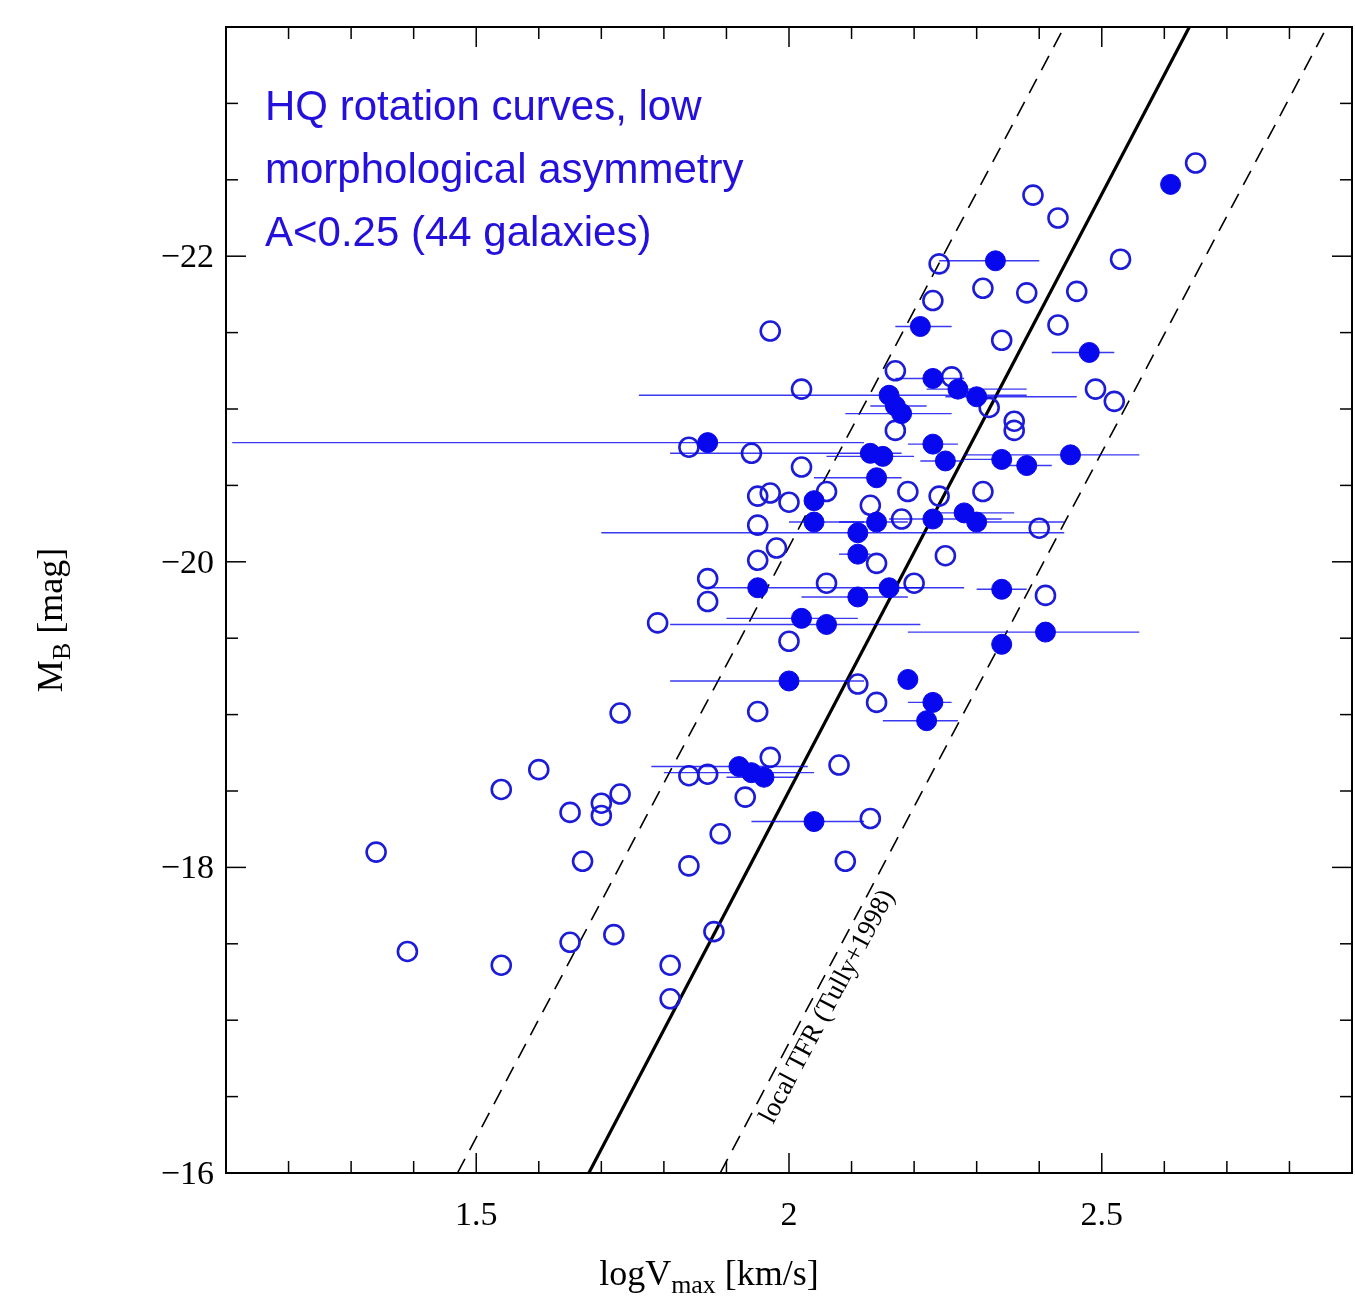  What do you see at coordinates (789, 1213) in the screenshot?
I see `x-tick-label: 2` at bounding box center [789, 1213].